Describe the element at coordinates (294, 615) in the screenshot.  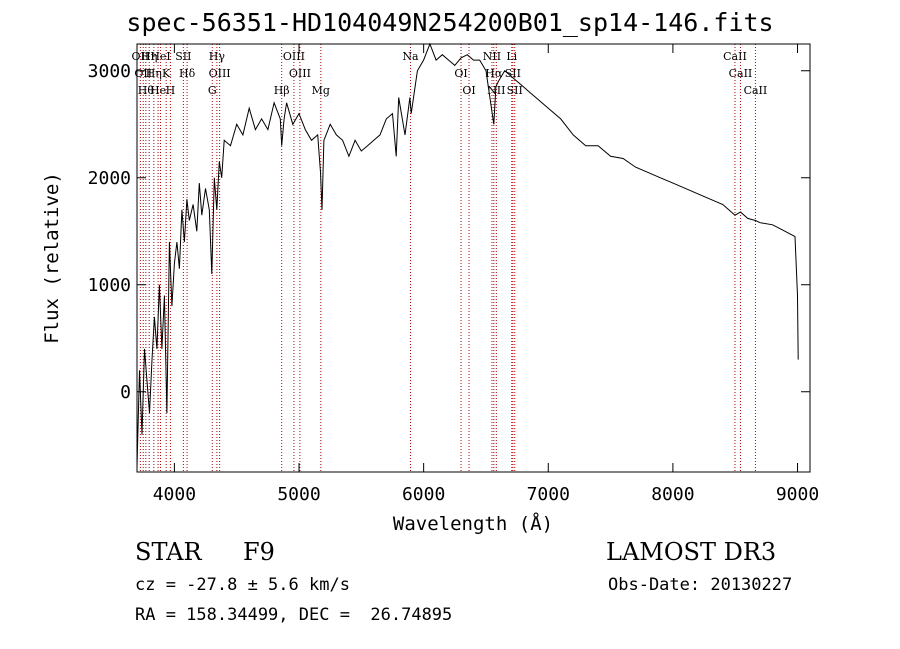
I see `sky-coordinates: RA = 158.34499, DEC = 26.74895` at that location.